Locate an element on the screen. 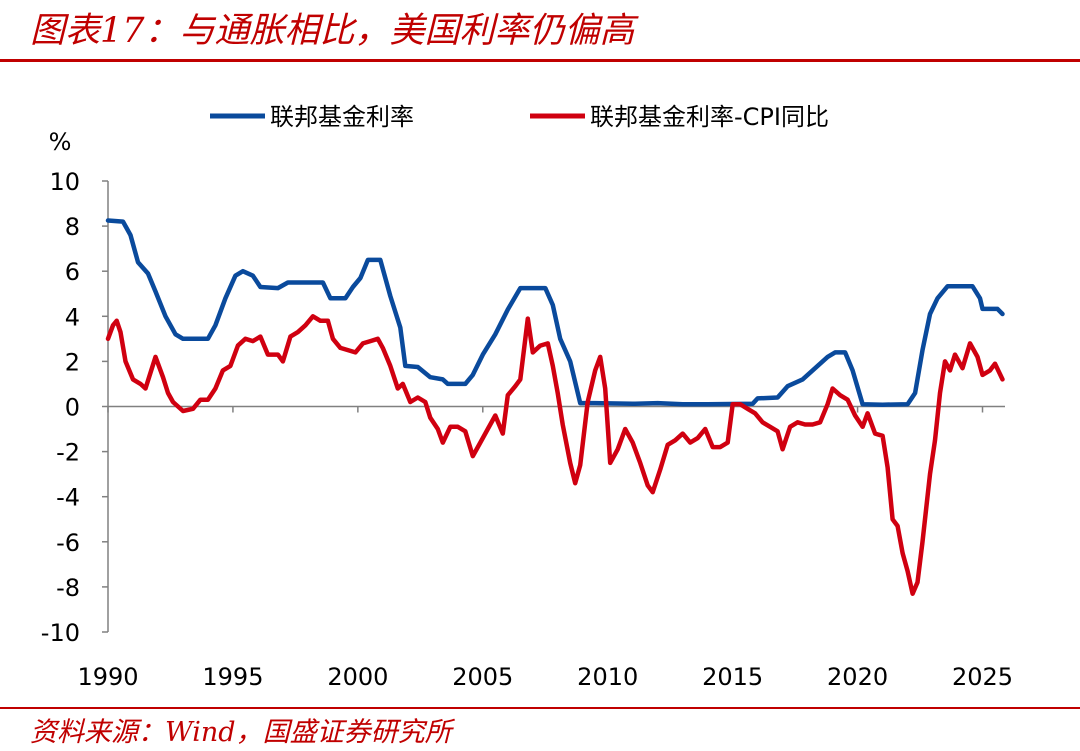  x-tick-label: 2025 is located at coordinates (982, 677).